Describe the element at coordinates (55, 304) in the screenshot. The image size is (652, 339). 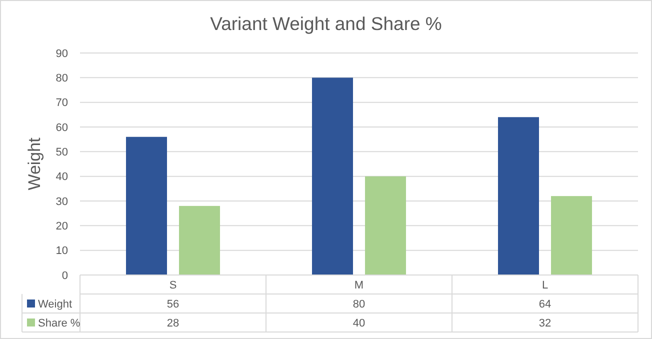
I see `legend-label: Weight` at that location.